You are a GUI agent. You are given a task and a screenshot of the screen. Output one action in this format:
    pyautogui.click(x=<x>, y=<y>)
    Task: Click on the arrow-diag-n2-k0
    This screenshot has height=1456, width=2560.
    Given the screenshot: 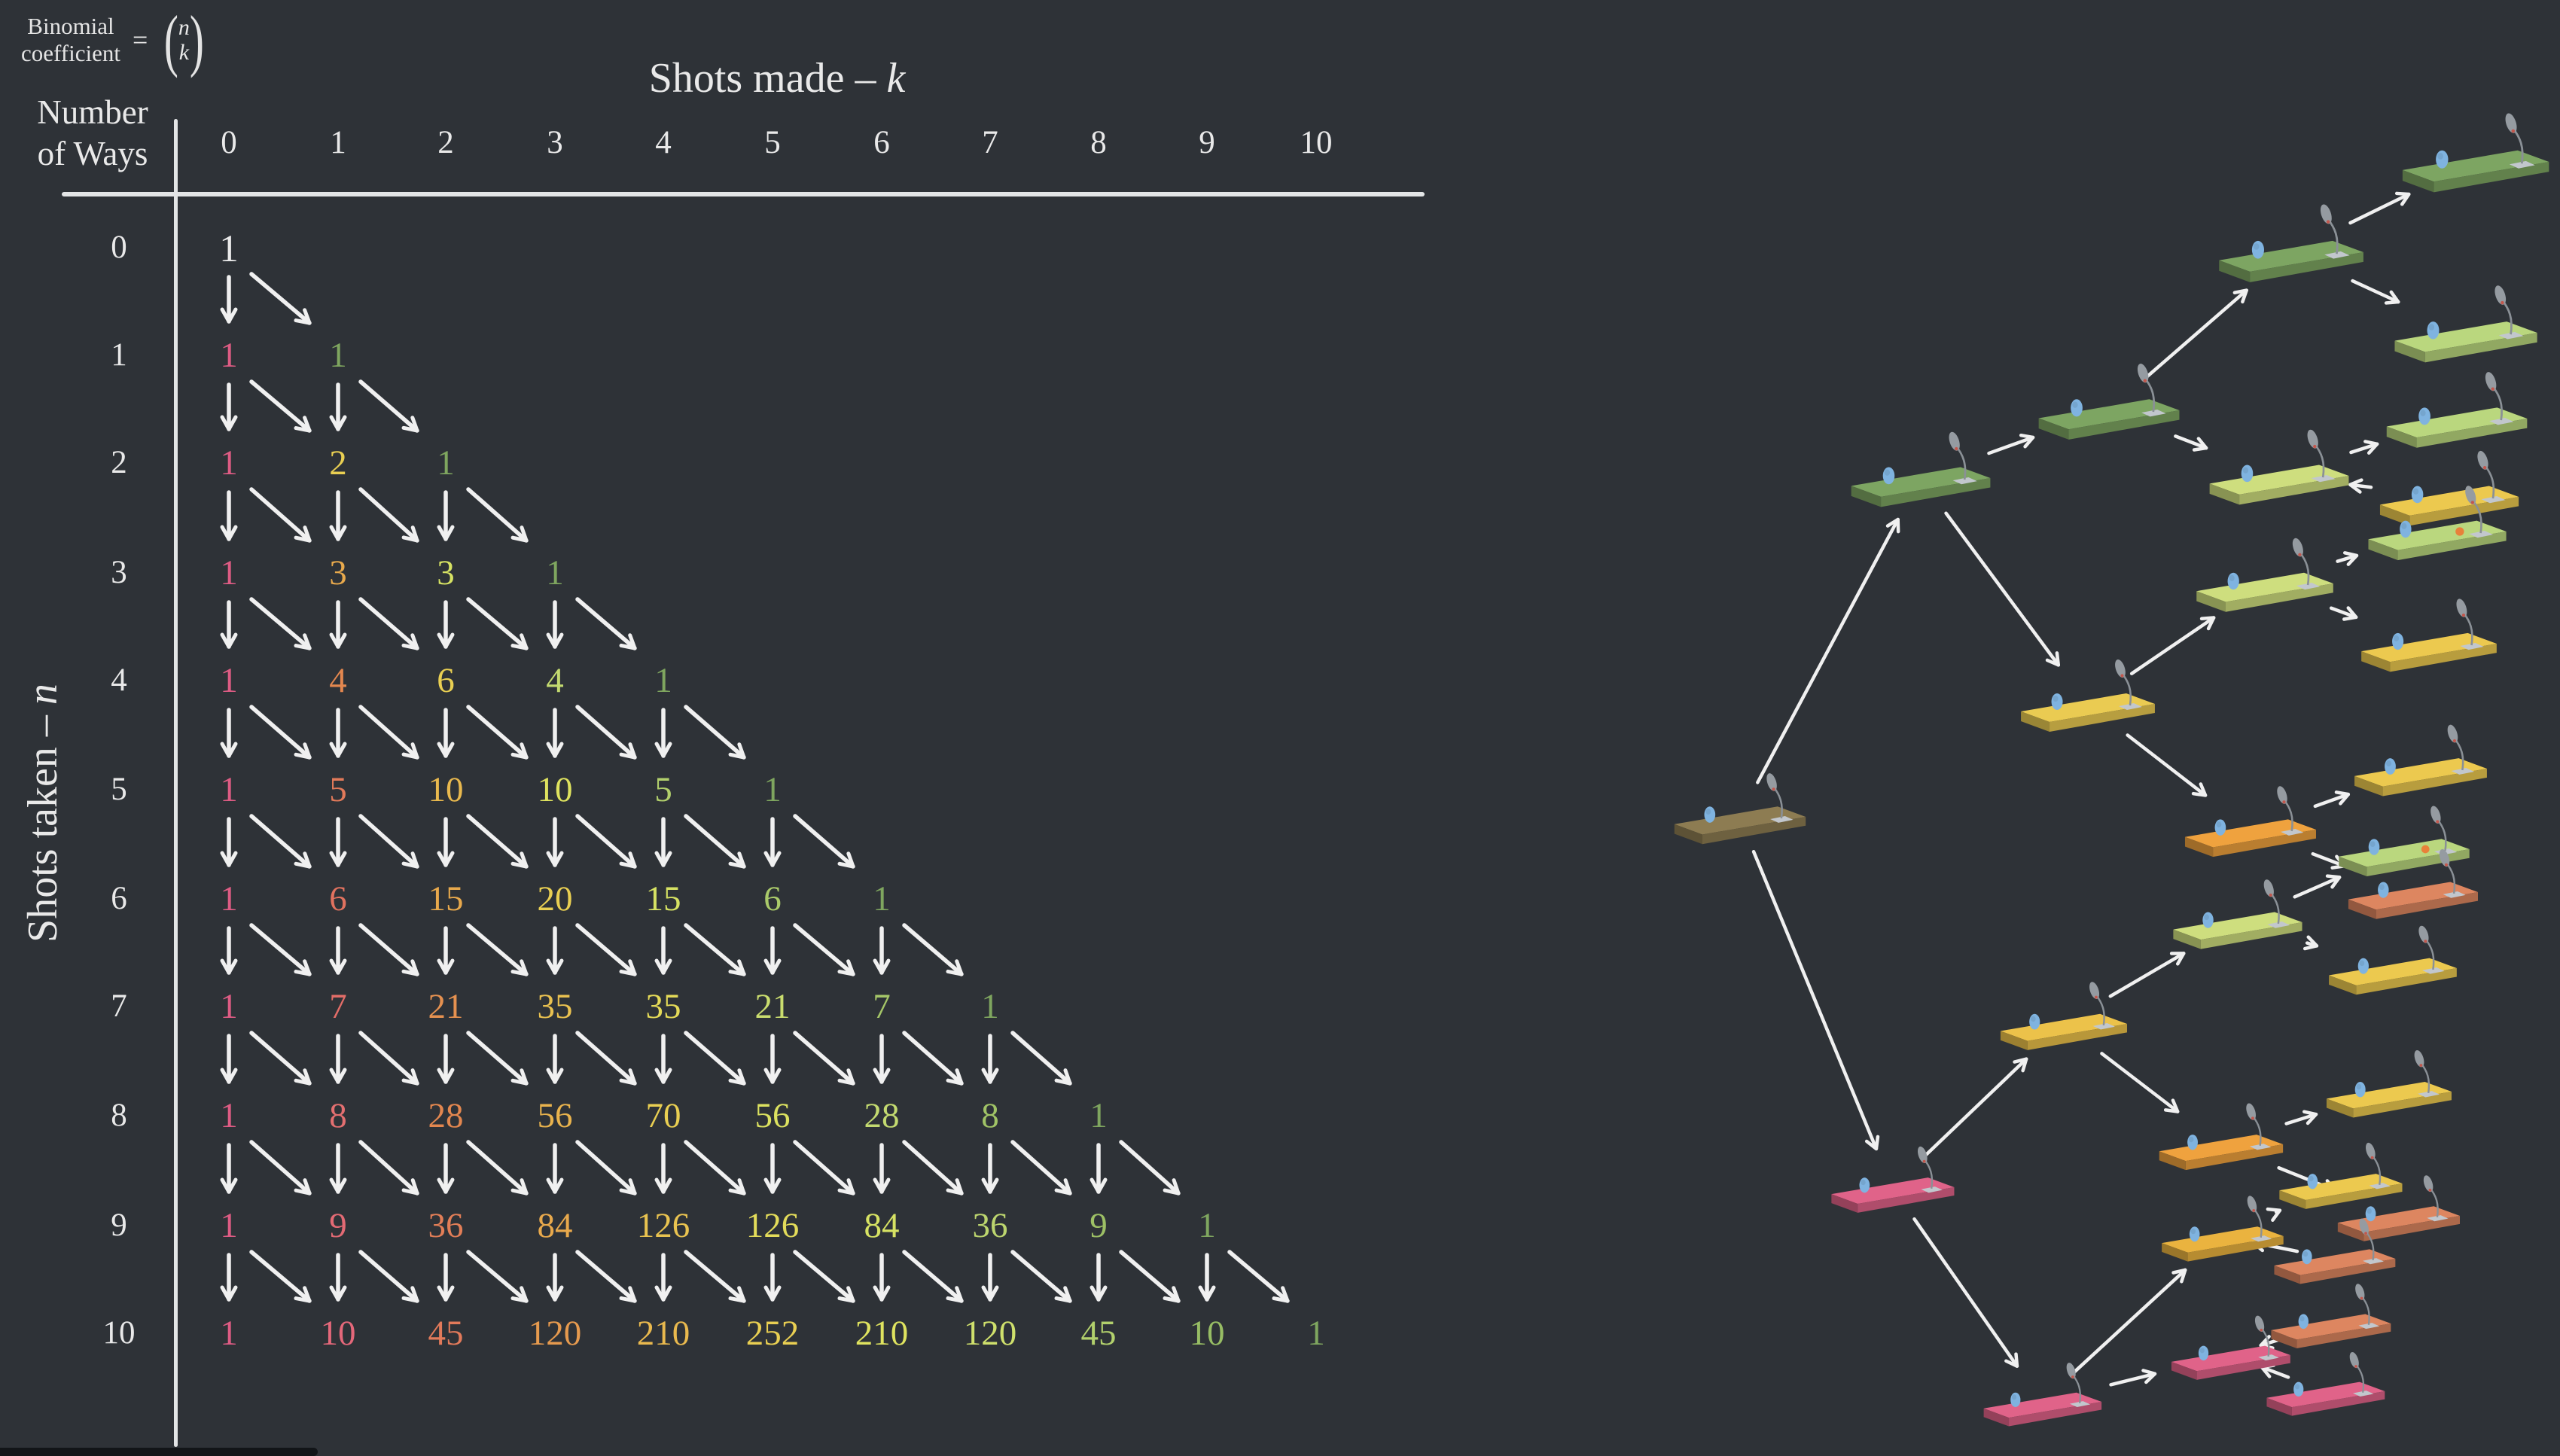 What is the action you would take?
    pyautogui.click(x=280, y=515)
    